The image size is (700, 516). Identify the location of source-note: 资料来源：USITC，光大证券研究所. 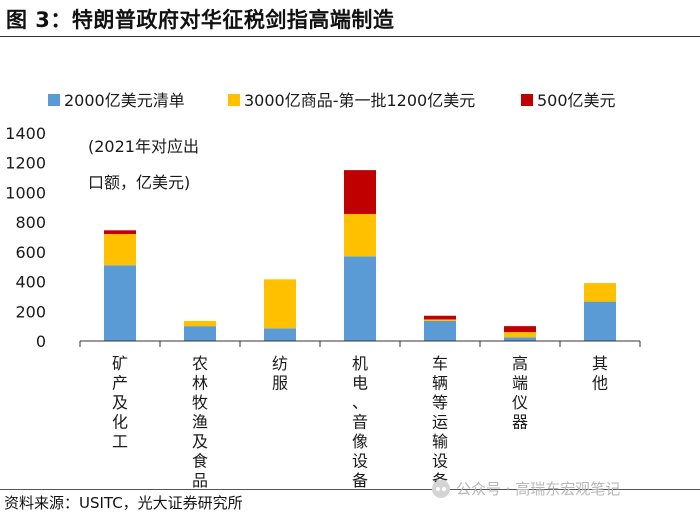
(123, 503).